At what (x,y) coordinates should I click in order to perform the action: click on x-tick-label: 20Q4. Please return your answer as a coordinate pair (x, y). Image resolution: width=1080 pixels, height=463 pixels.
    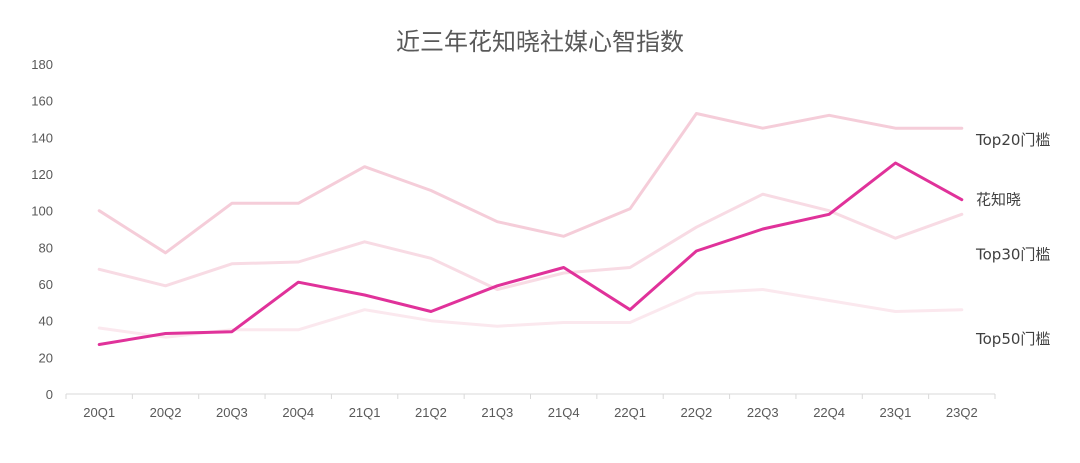
    Looking at the image, I should click on (298, 412).